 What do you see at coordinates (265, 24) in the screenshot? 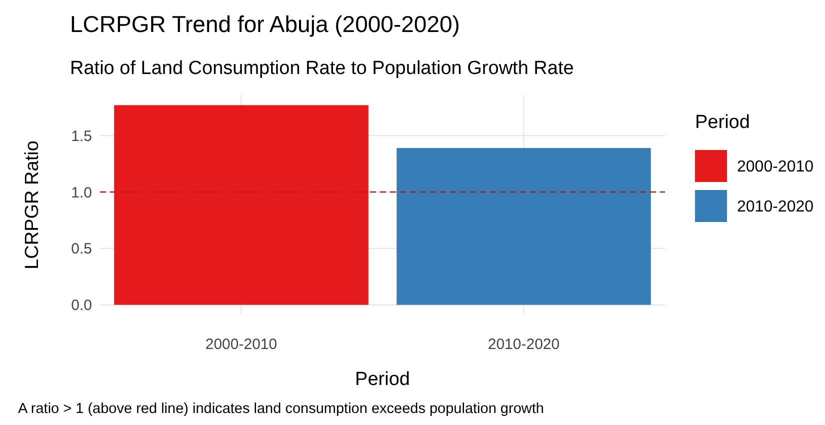
I see `chart-title: LCRPGR Trend for Abuja (2000-2020)` at bounding box center [265, 24].